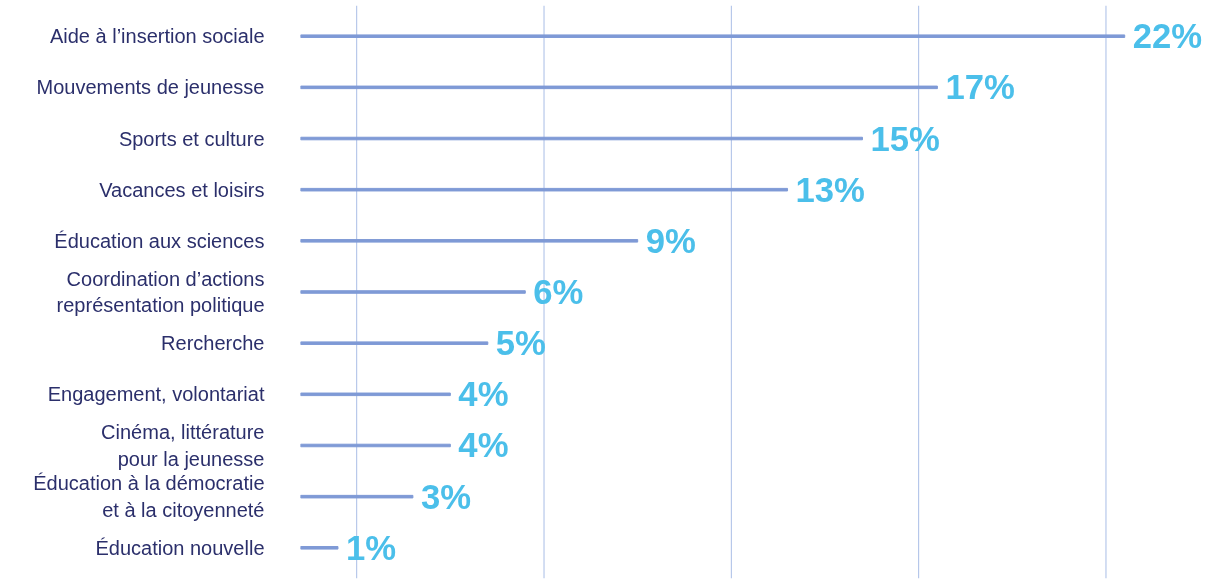 The height and width of the screenshot is (583, 1219). Describe the element at coordinates (150, 87) in the screenshot. I see `y-tick-label: Mouvements de jeunesse` at that location.